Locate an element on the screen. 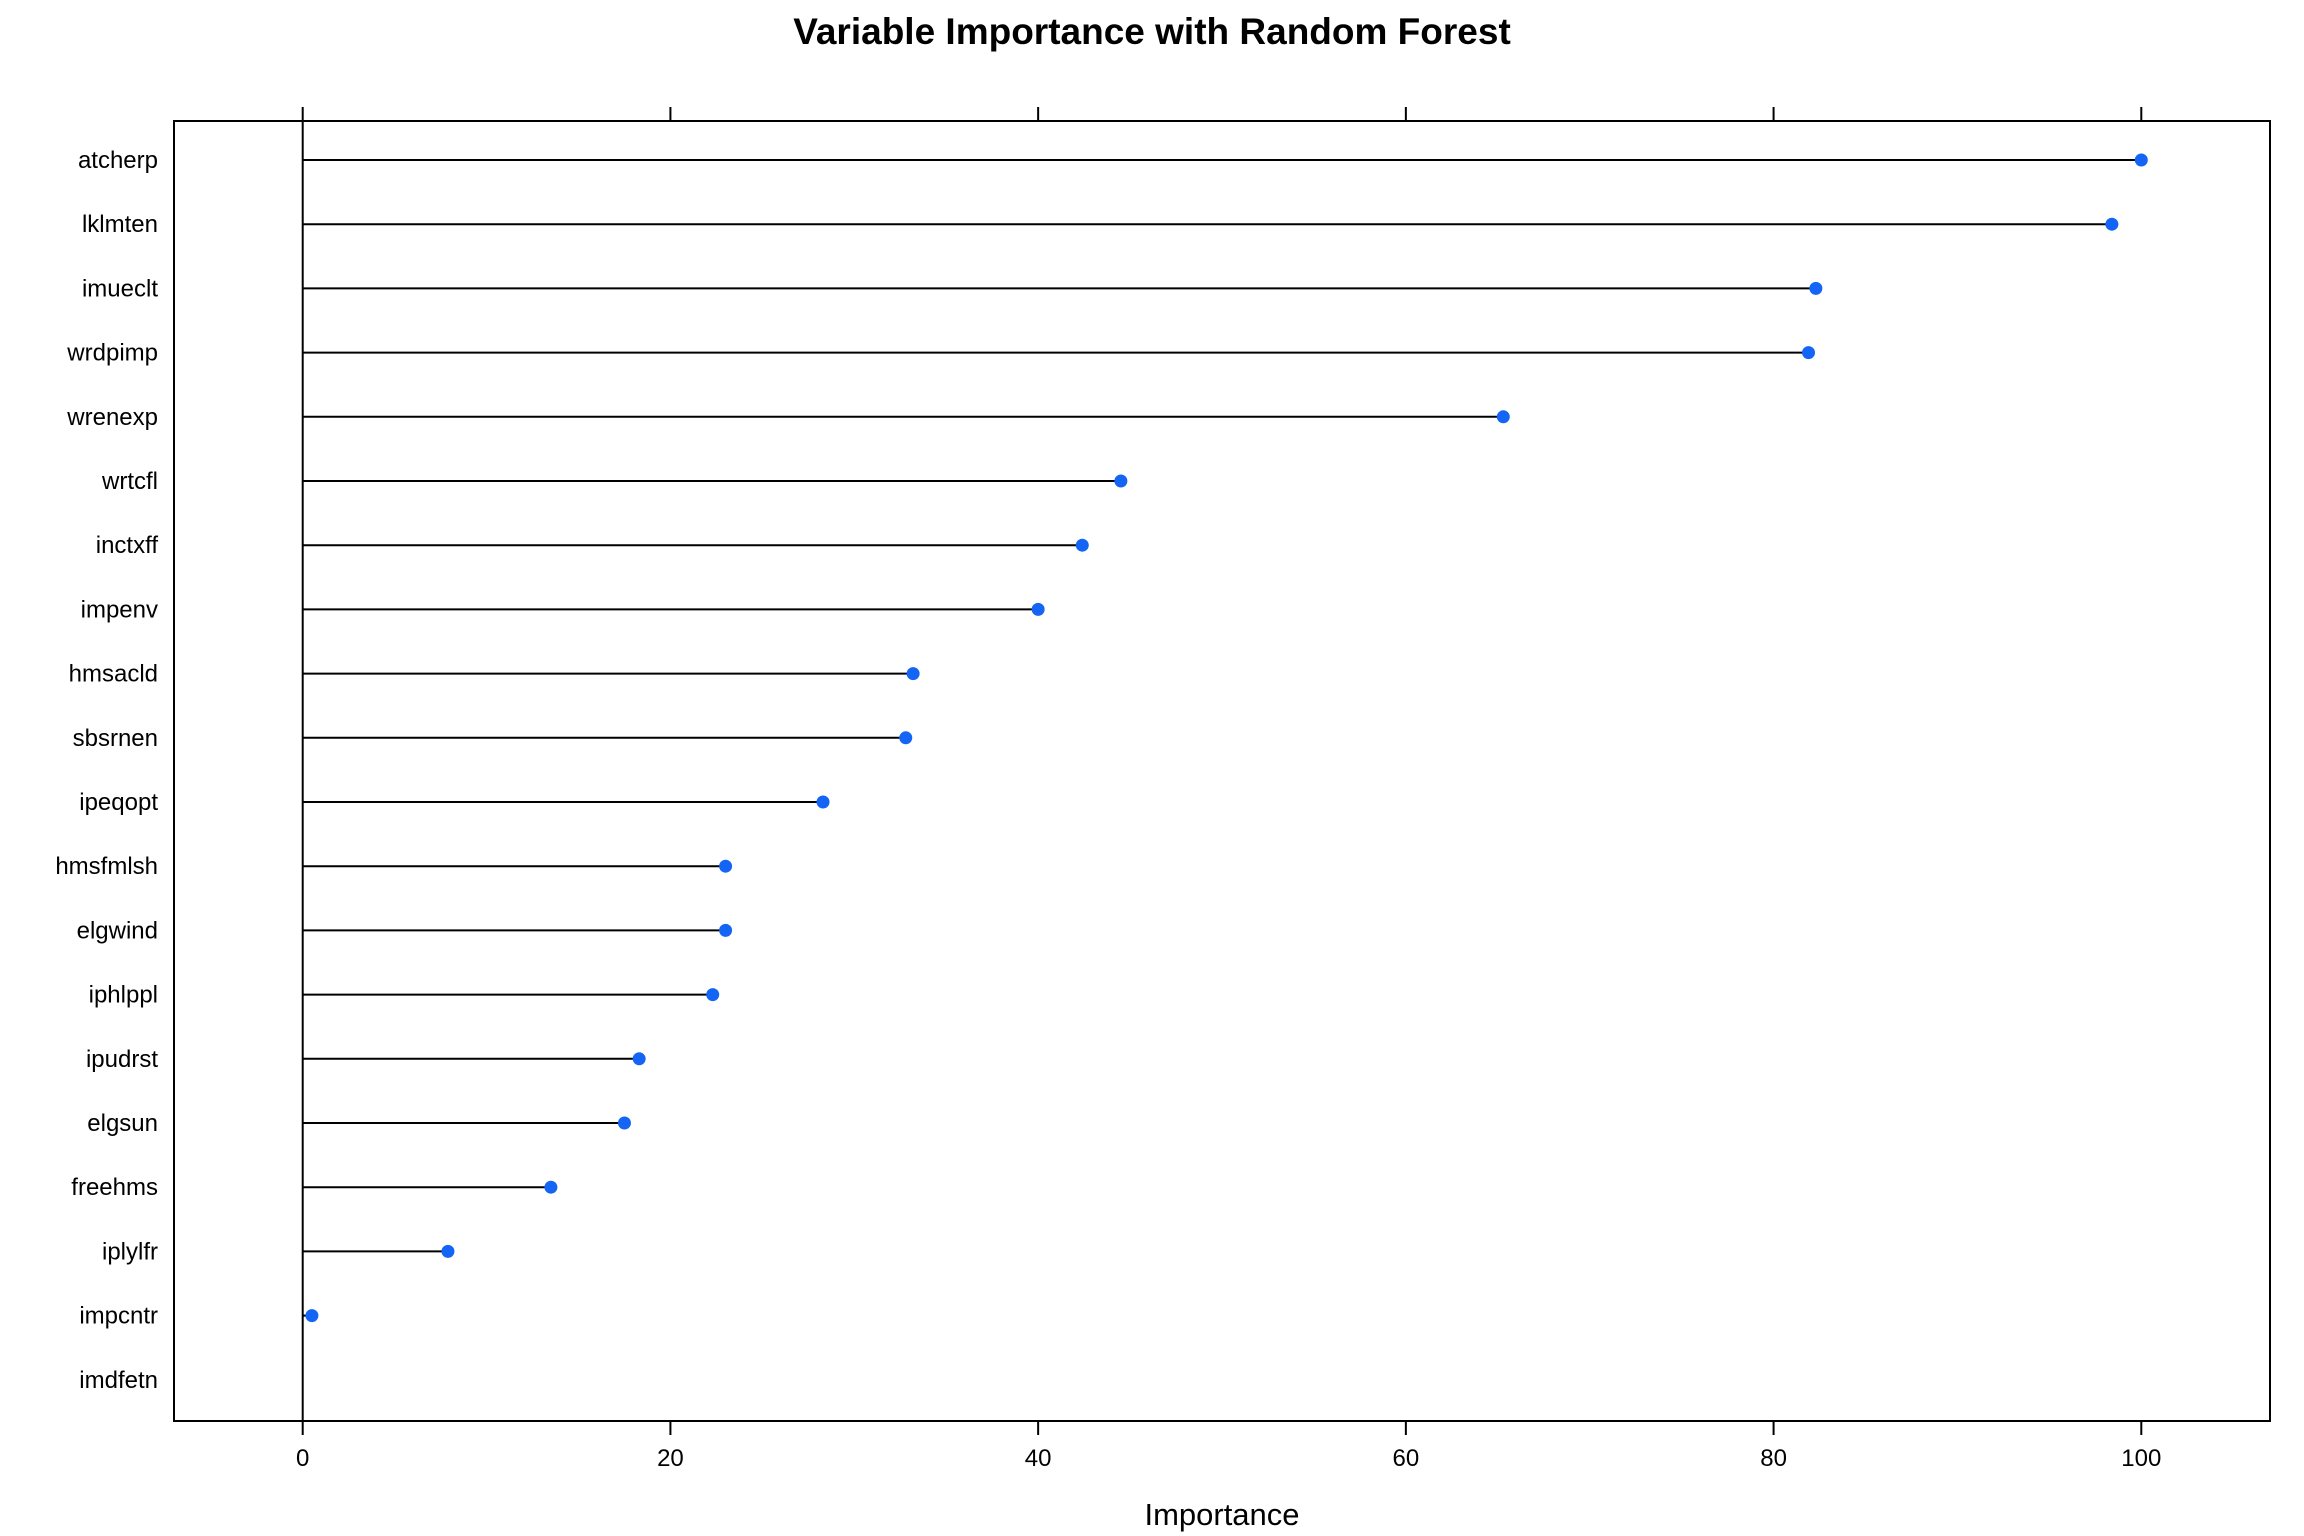 This screenshot has width=2304, height=1536. category-label: elgwind is located at coordinates (117, 930).